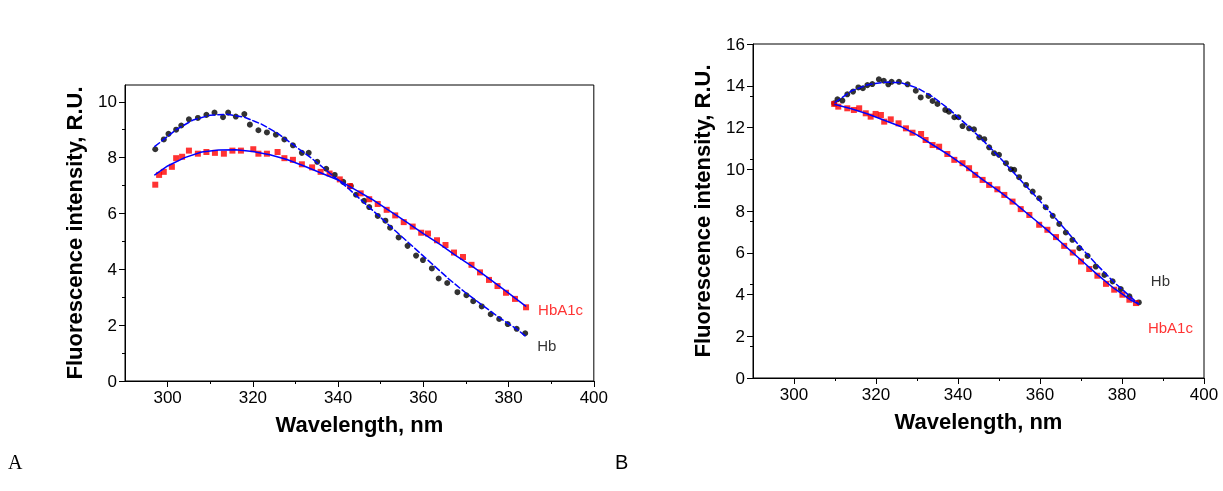 Image resolution: width=1223 pixels, height=491 pixels. I want to click on y-tick-label: 12, so click(735, 127).